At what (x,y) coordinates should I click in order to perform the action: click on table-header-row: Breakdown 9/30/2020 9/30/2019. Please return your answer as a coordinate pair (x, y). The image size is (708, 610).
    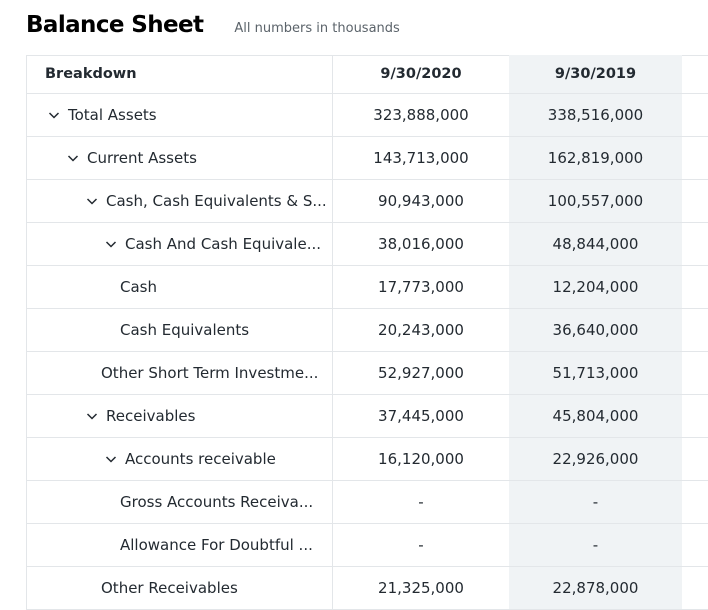
    Looking at the image, I should click on (367, 74).